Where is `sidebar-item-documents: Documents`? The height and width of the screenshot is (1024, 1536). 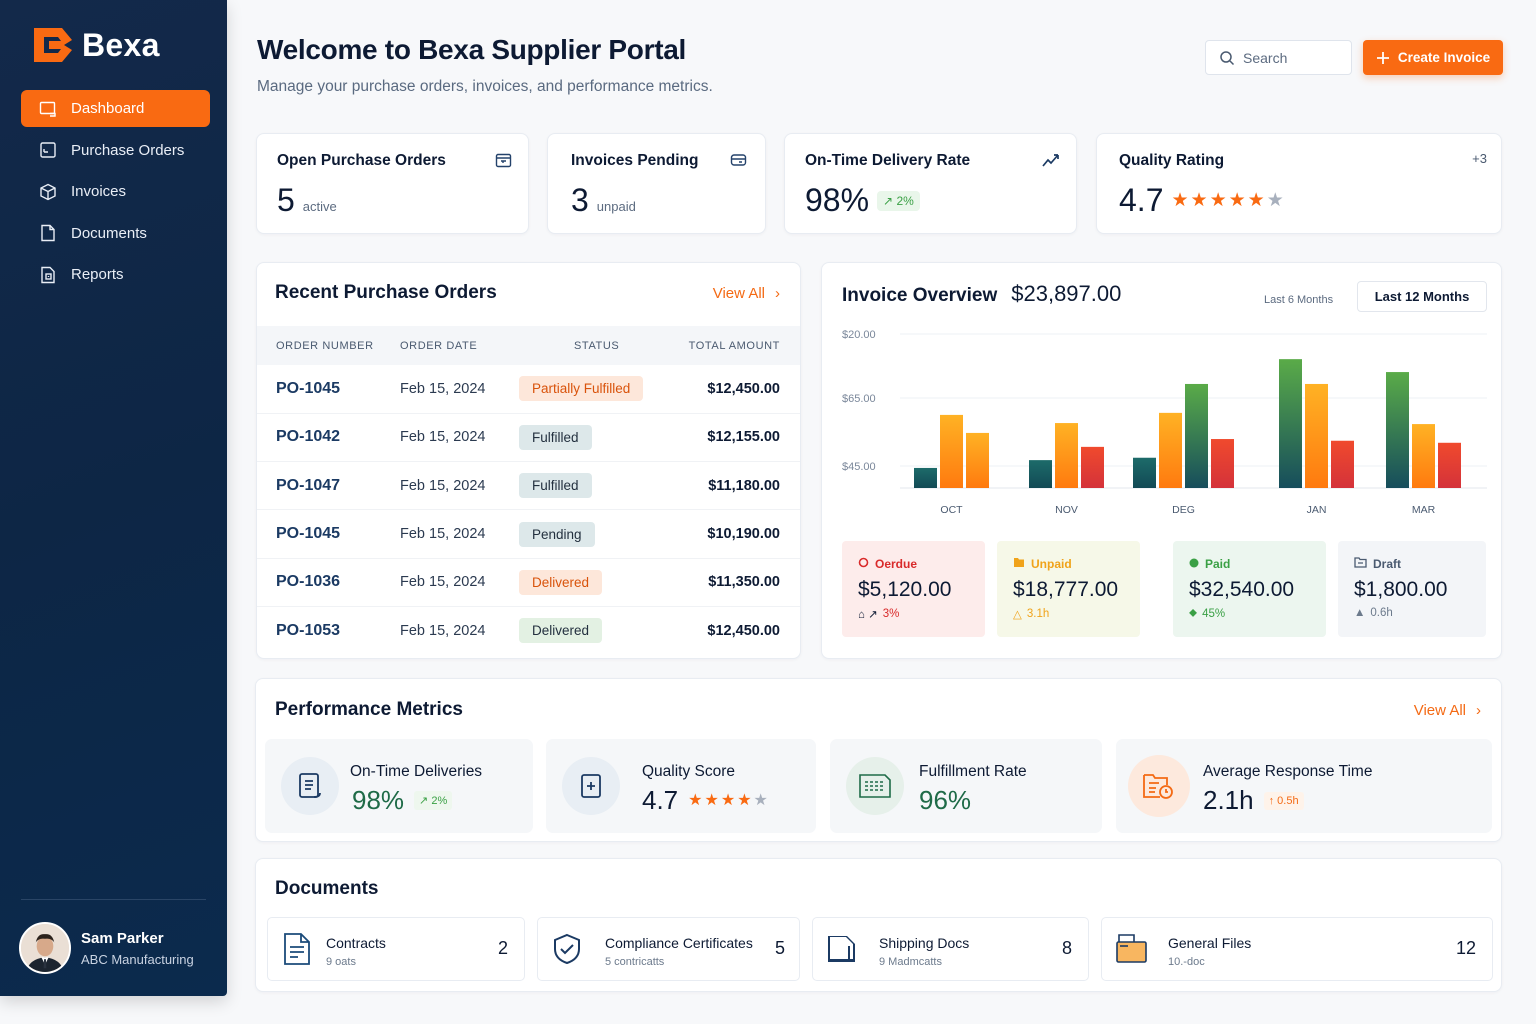
sidebar-item-documents: Documents is located at coordinates (115, 233).